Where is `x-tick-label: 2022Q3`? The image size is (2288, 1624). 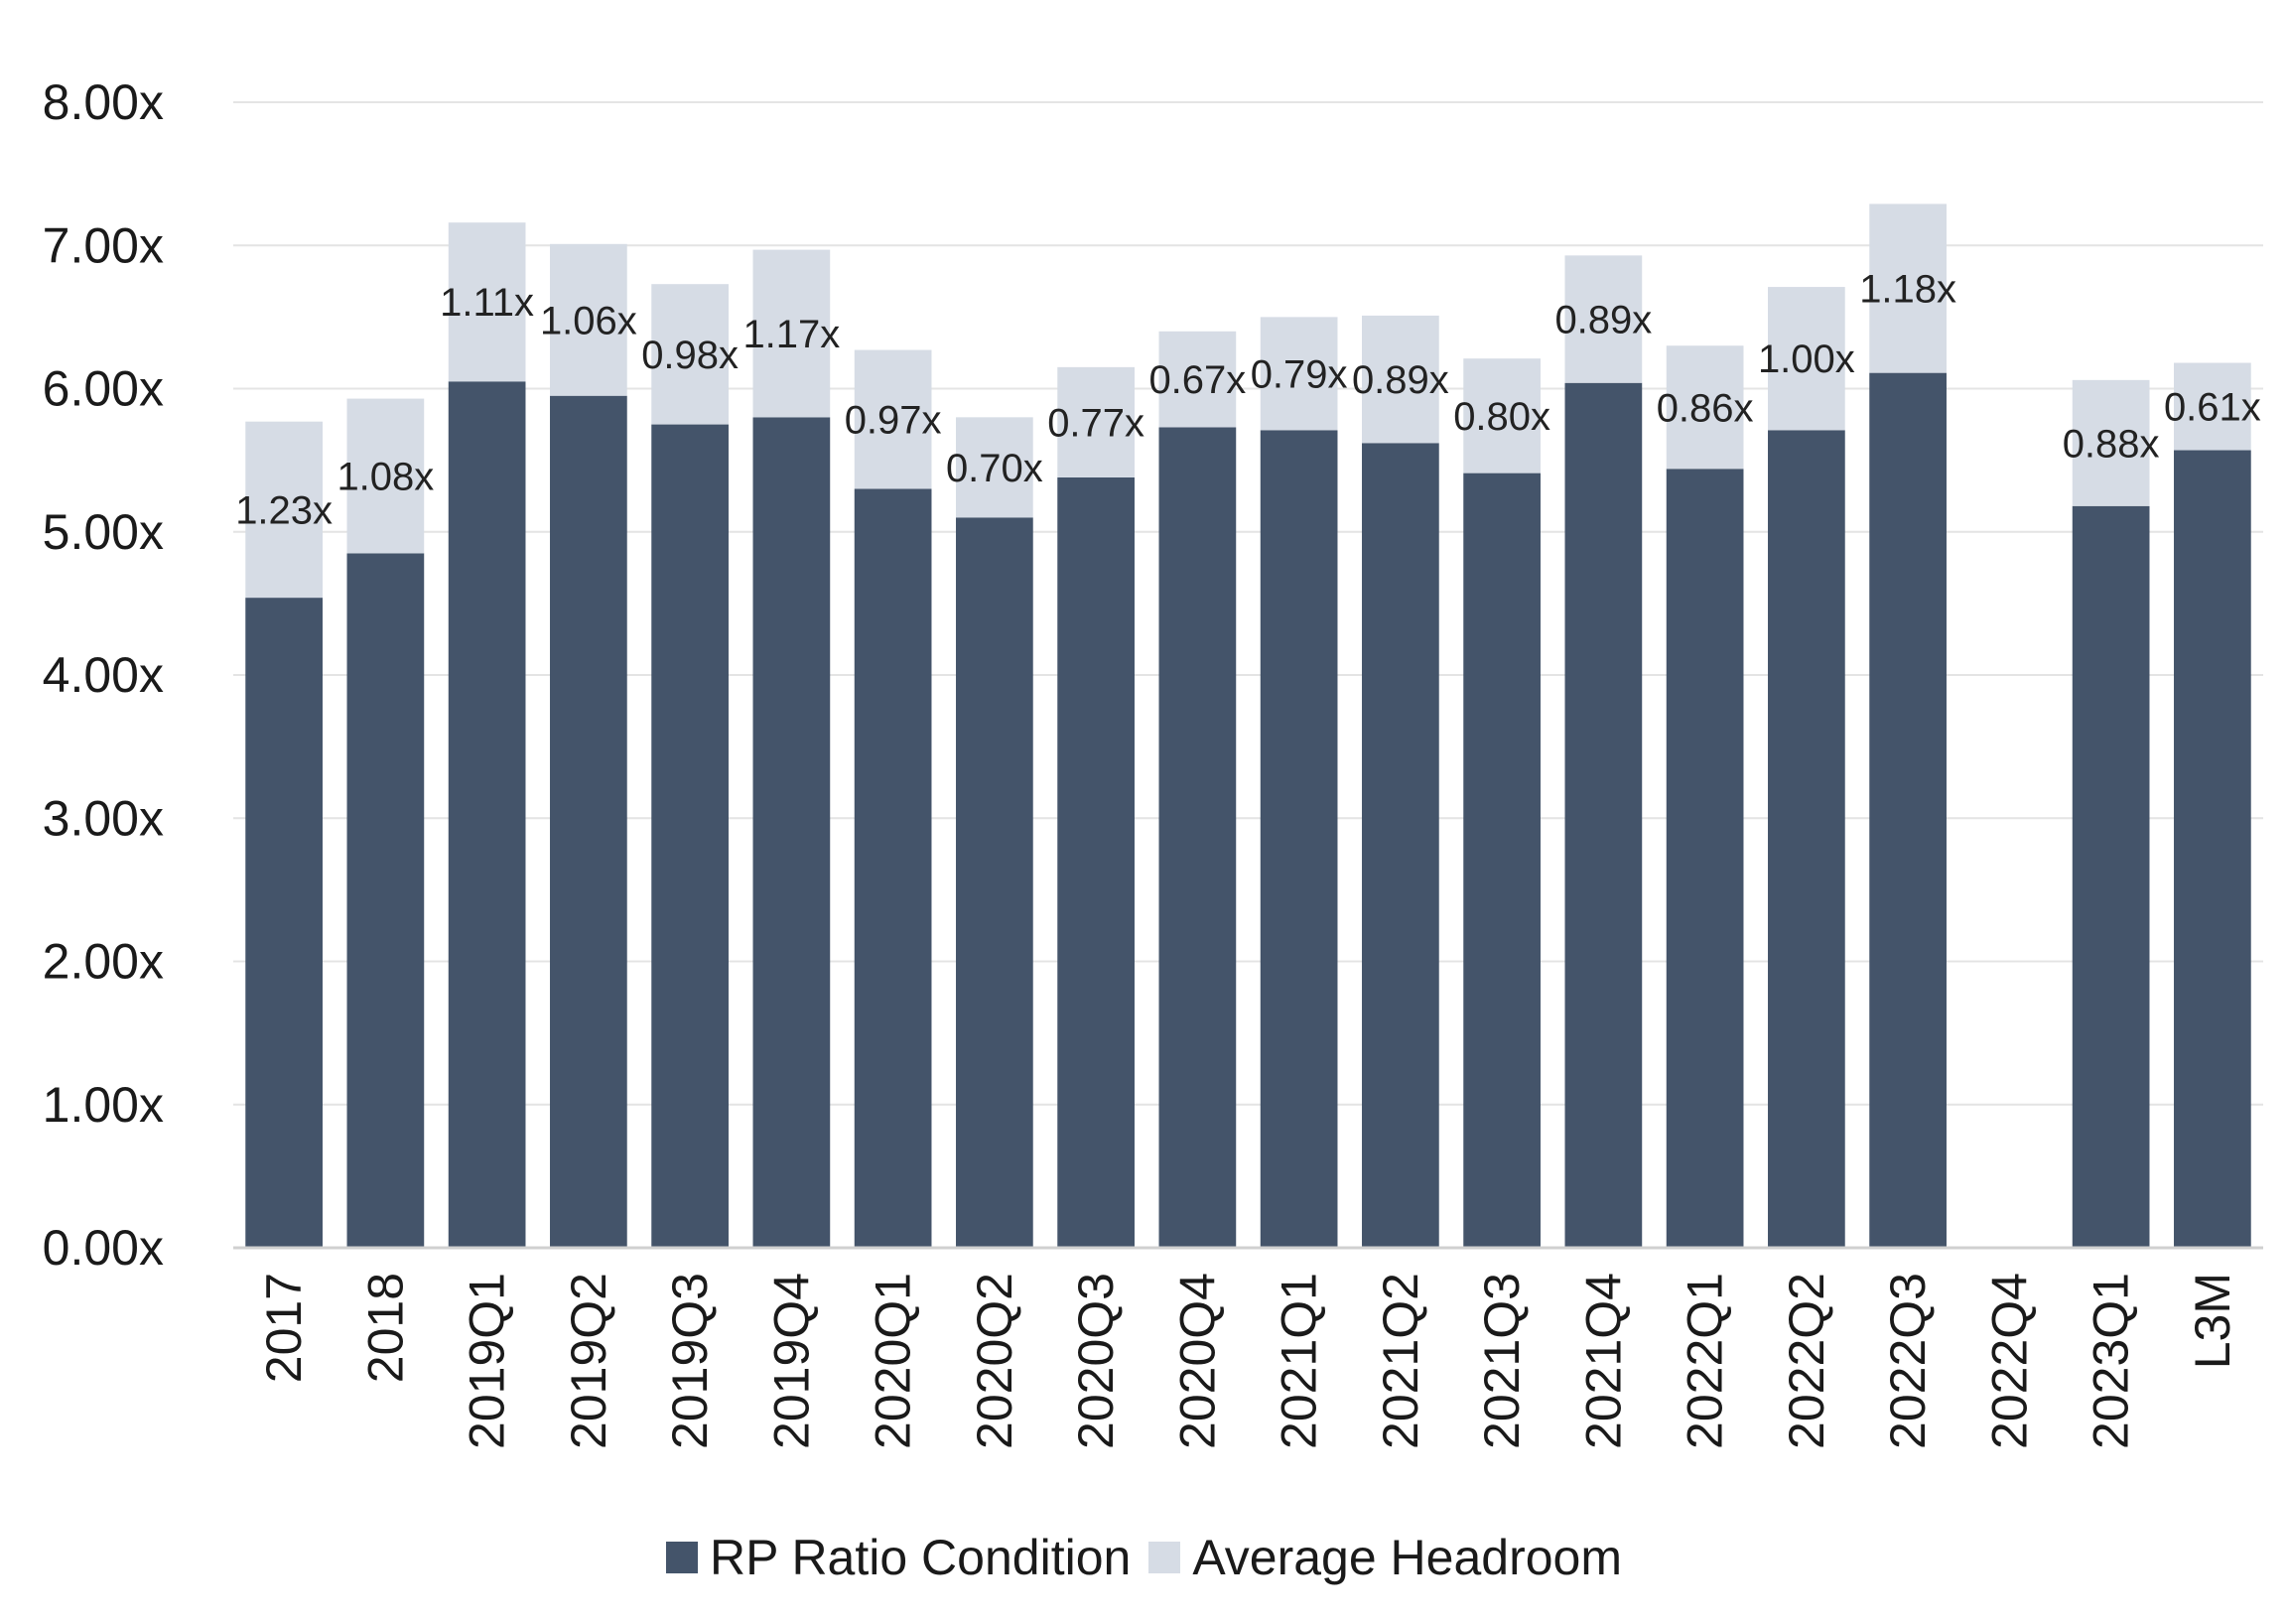
x-tick-label: 2022Q3 is located at coordinates (1908, 1361).